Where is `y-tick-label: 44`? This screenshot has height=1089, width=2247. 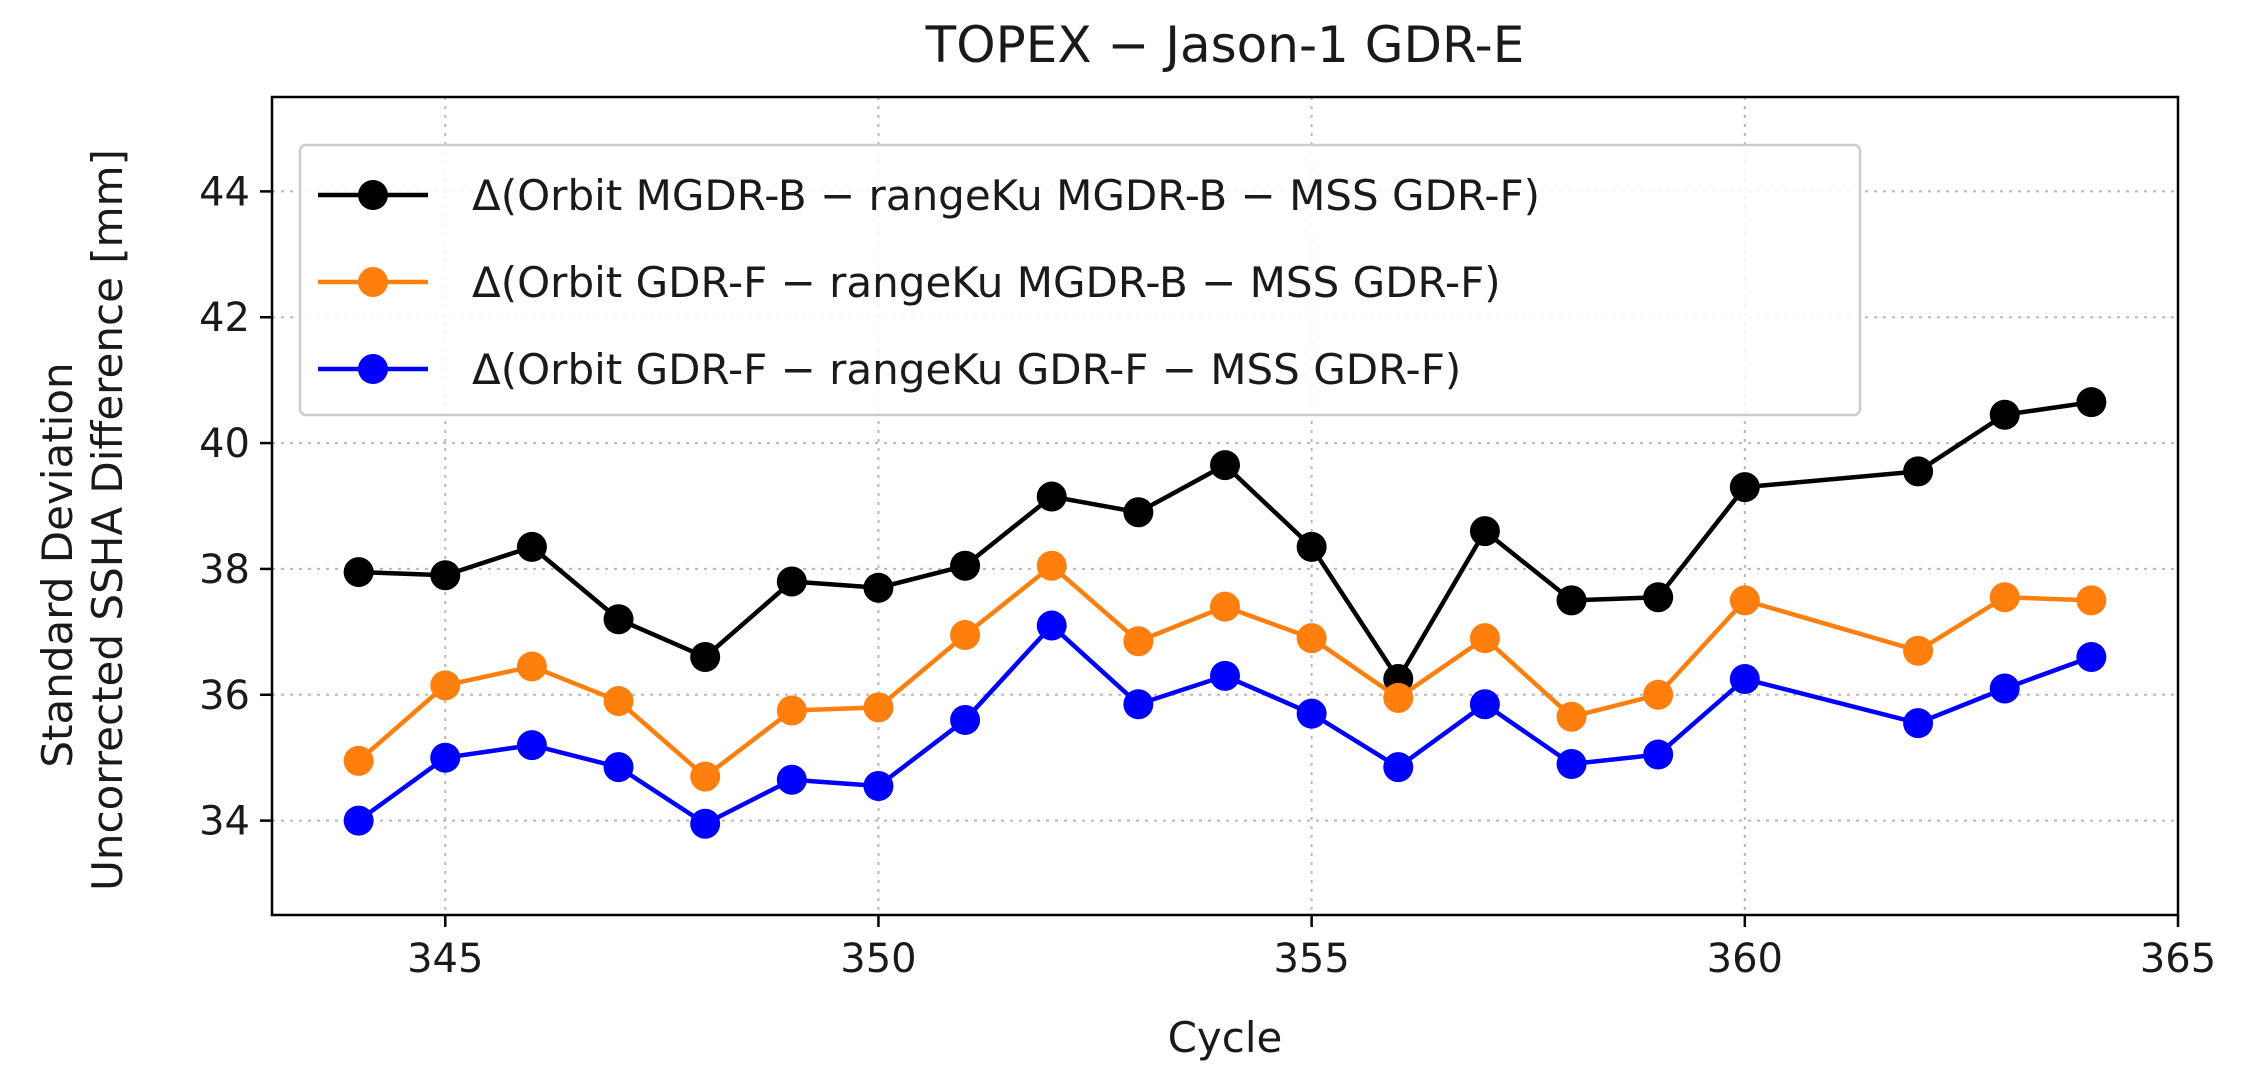 y-tick-label: 44 is located at coordinates (224, 192).